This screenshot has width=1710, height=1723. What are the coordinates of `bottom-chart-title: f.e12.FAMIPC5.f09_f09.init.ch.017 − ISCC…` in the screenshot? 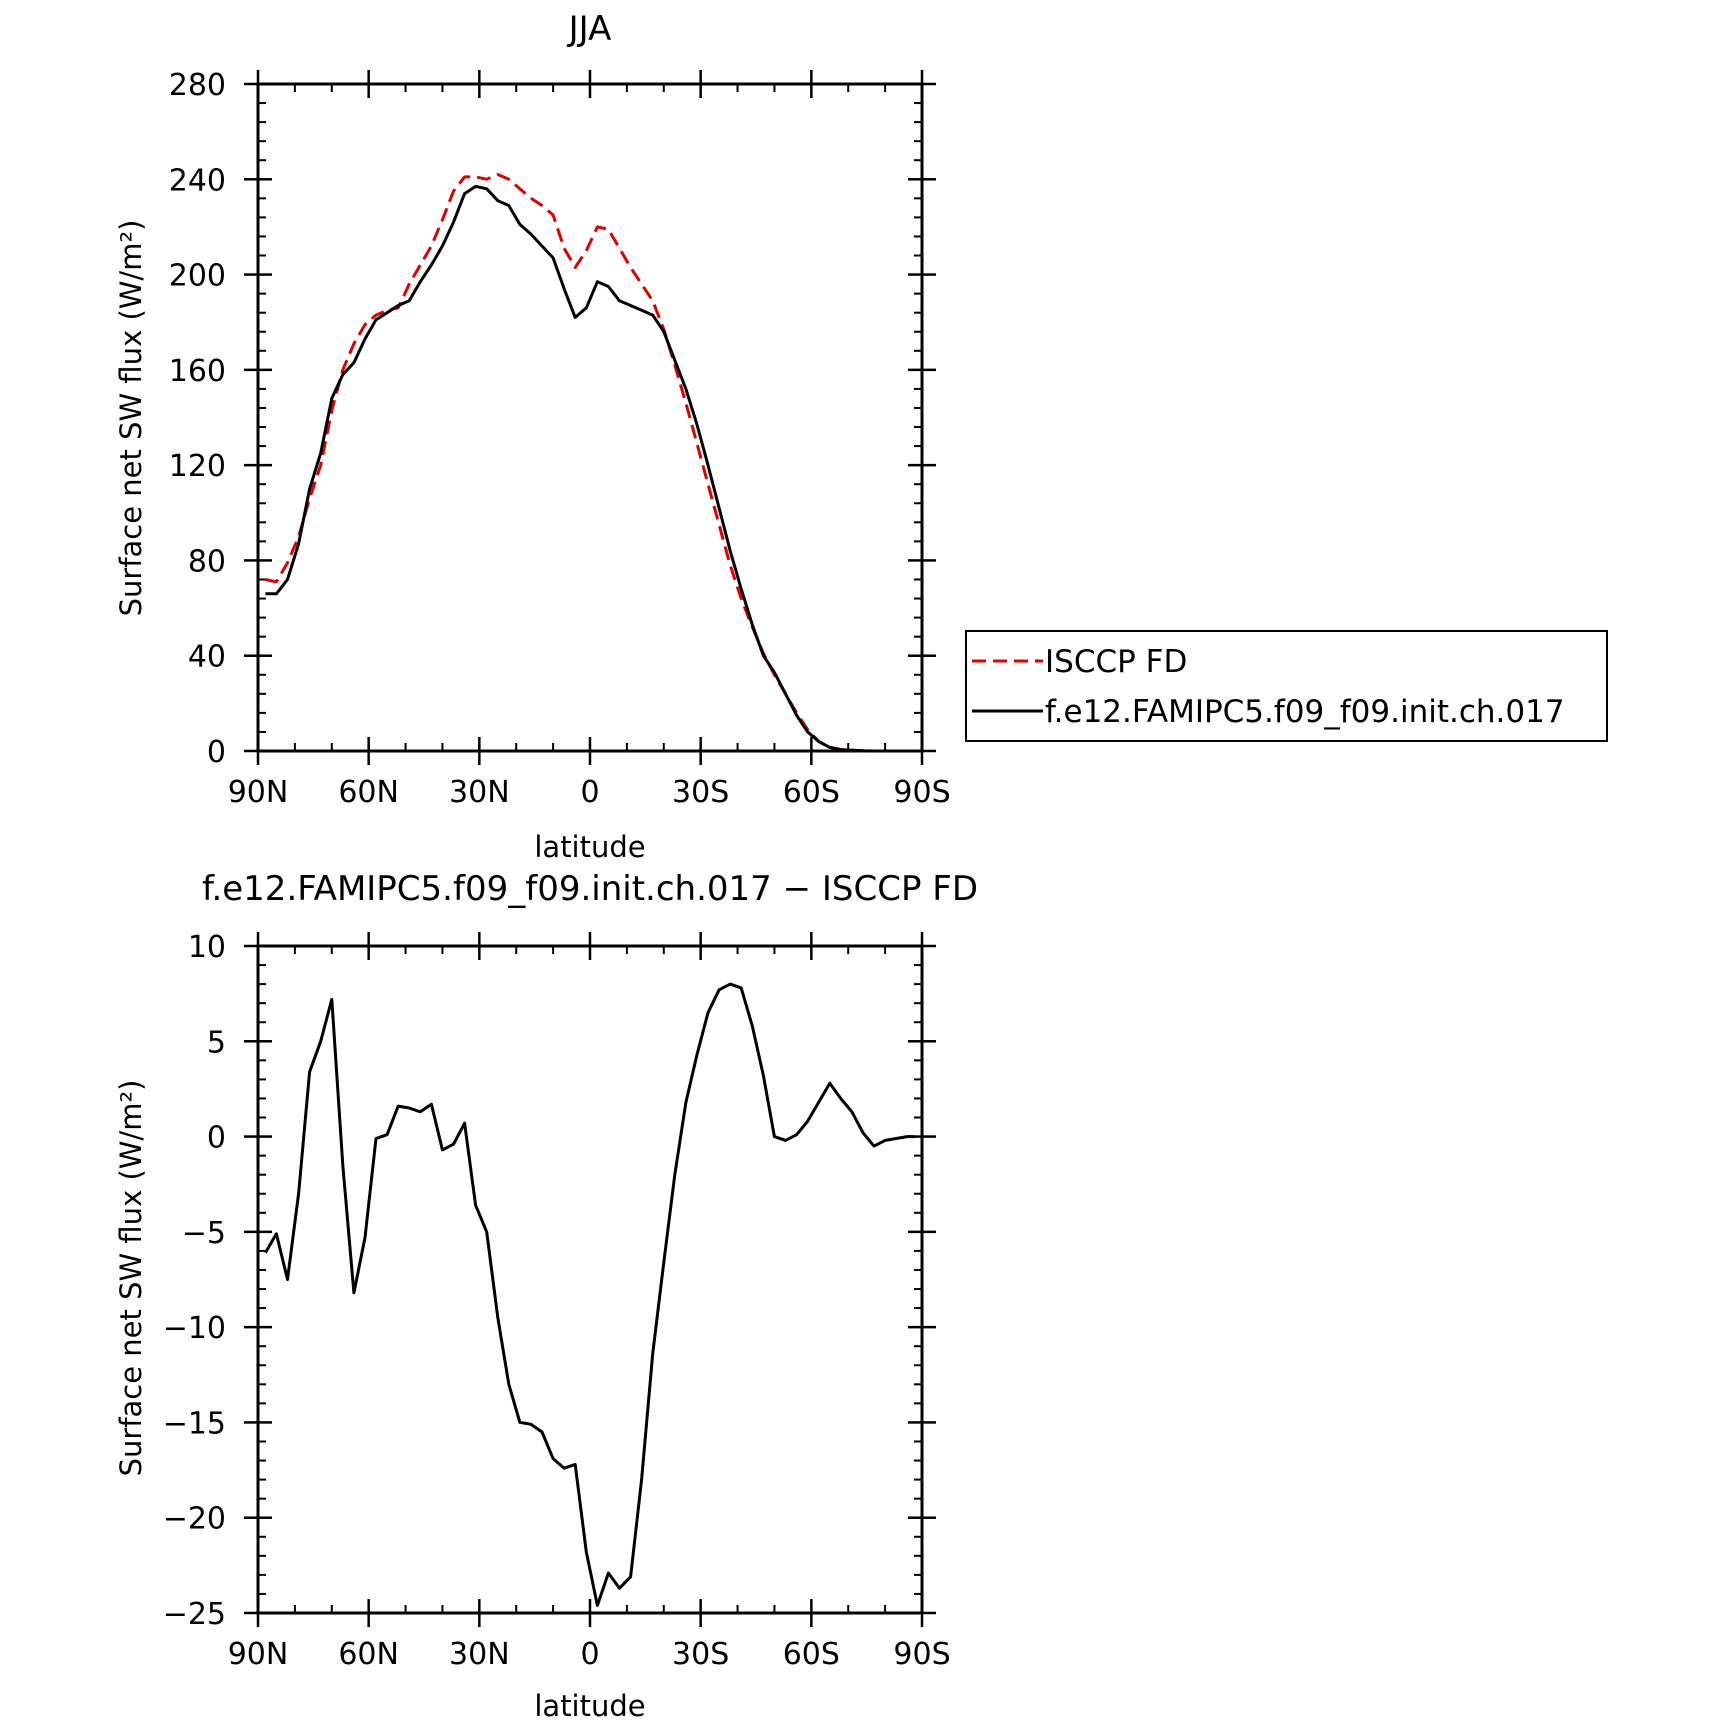 It's located at (590, 889).